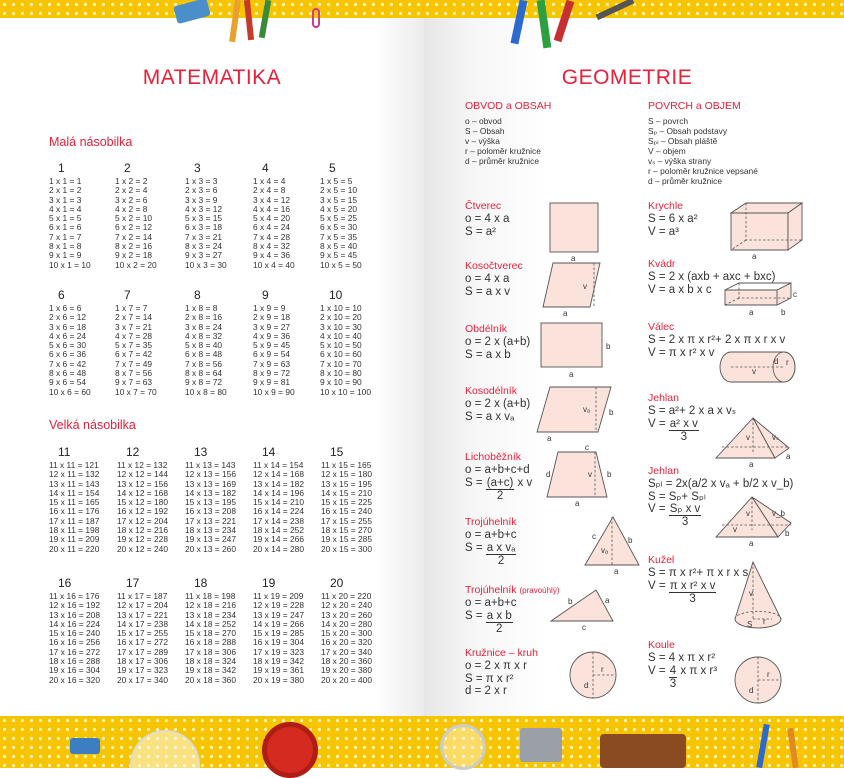  Describe the element at coordinates (269, 190) in the screenshot. I see `table-row: 2 x 4 = 8` at that location.